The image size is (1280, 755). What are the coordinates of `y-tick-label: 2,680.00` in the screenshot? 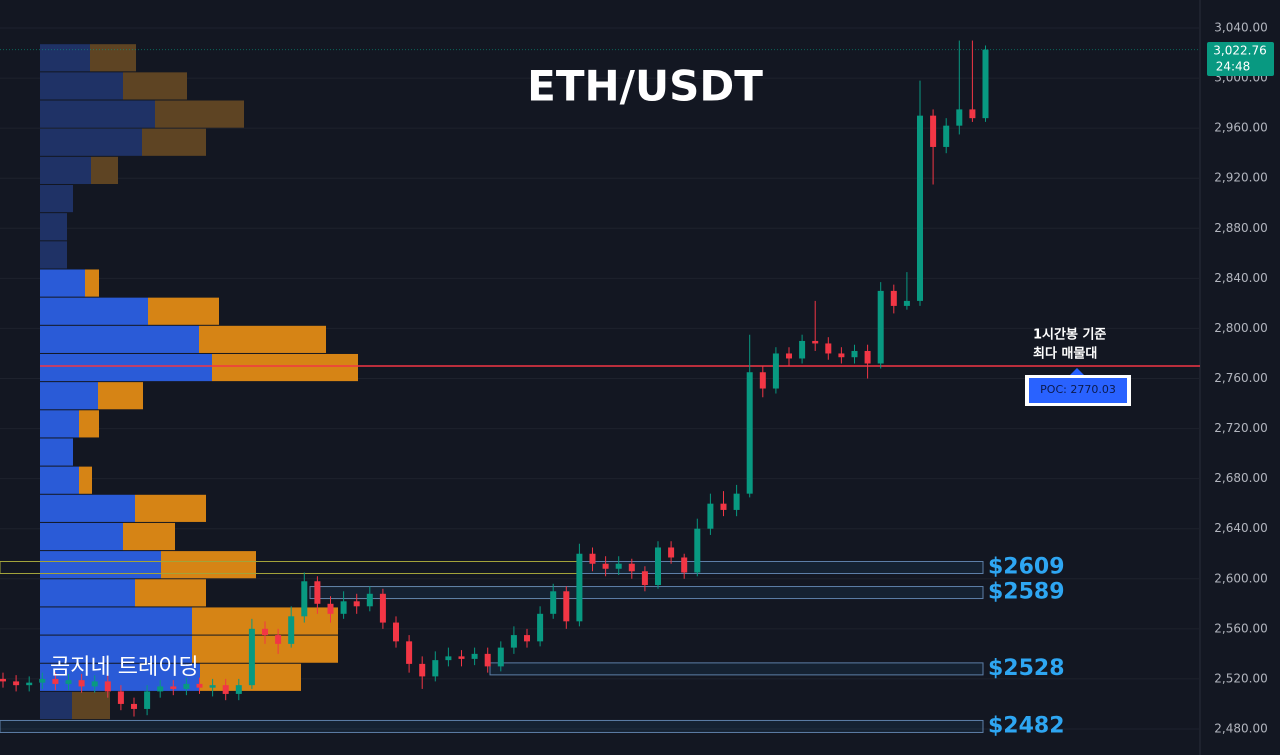 It's located at (1240, 478).